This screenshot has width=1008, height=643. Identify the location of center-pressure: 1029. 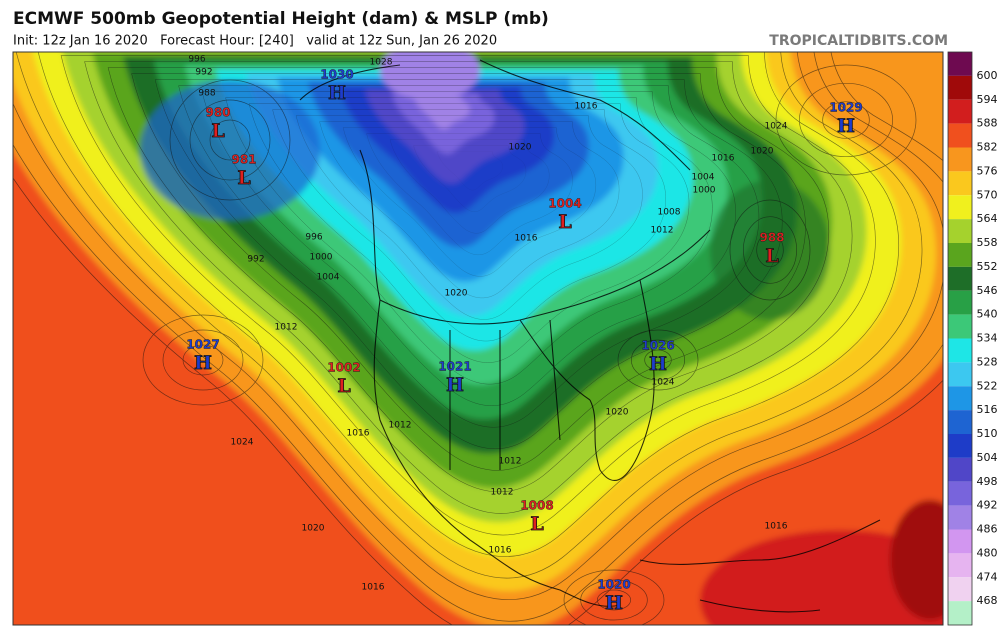
(845, 108).